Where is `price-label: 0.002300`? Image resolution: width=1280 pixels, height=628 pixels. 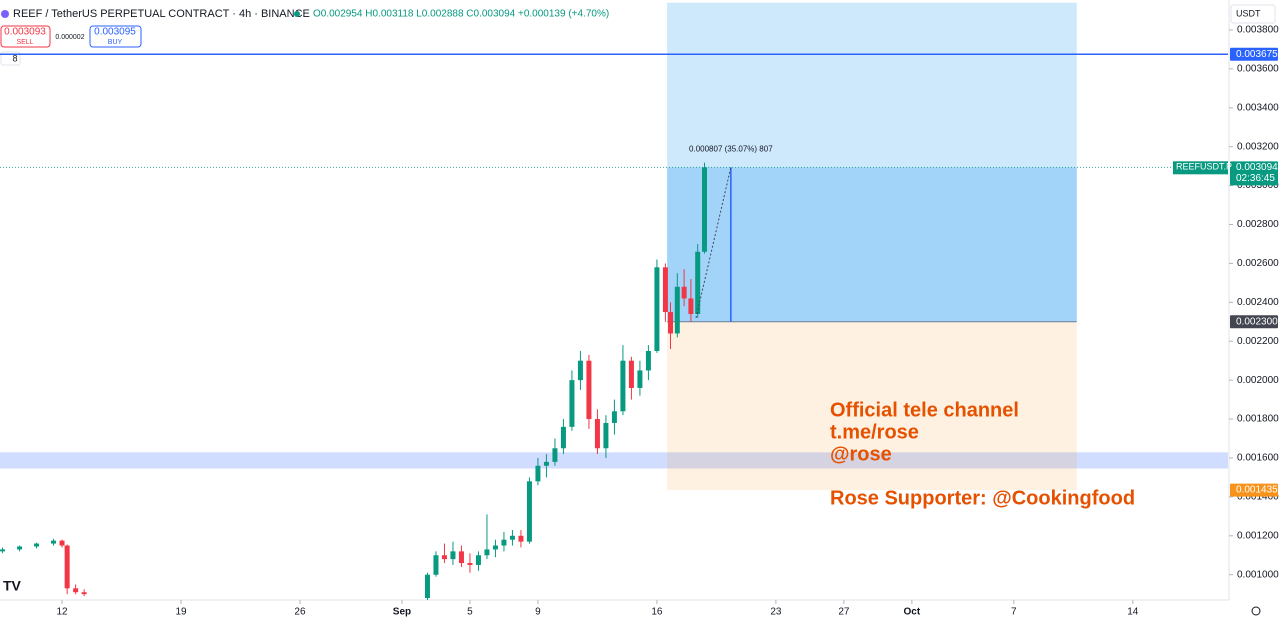 price-label: 0.002300 is located at coordinates (1257, 321).